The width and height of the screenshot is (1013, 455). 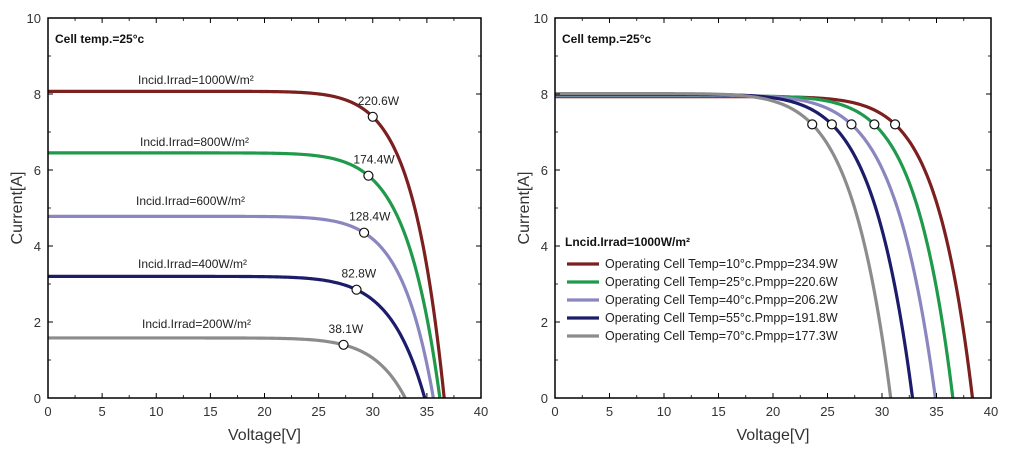 I want to click on mpp-power-label-4: 82.8W, so click(x=359, y=274).